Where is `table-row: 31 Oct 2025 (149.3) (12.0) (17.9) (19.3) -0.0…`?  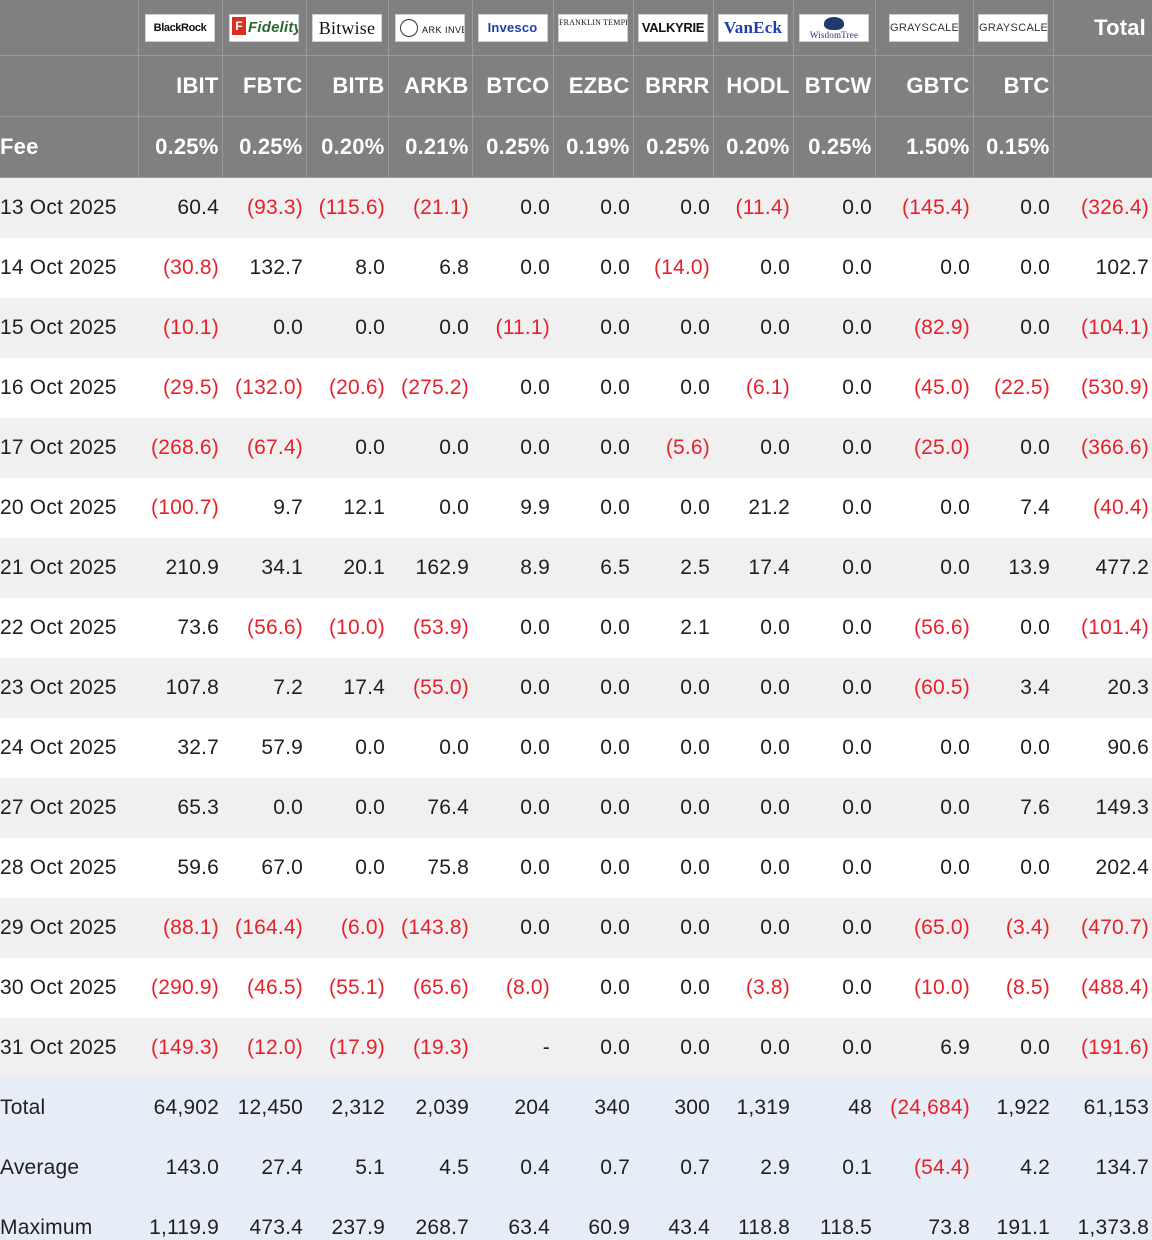 table-row: 31 Oct 2025 (149.3) (12.0) (17.9) (19.3) -0.0… is located at coordinates (576, 1048).